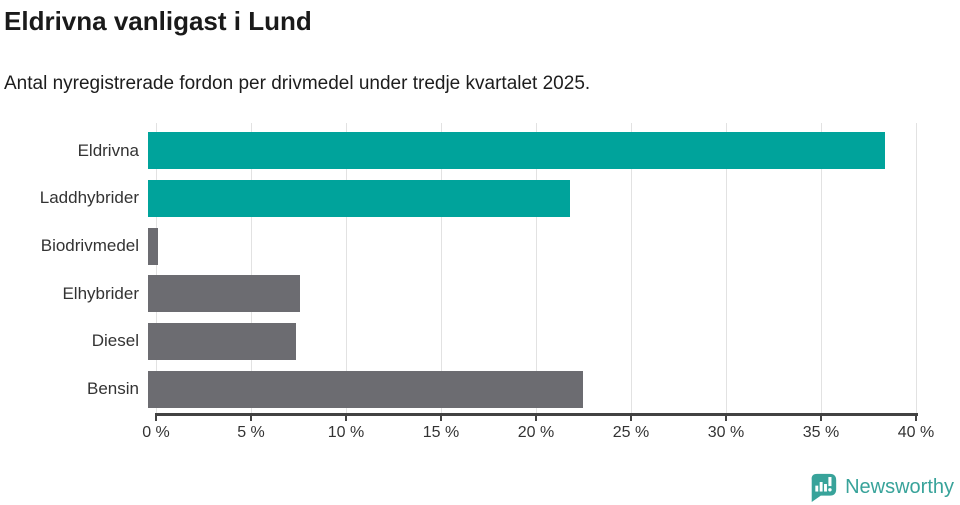  I want to click on brand-name: Newsworthy, so click(899, 486).